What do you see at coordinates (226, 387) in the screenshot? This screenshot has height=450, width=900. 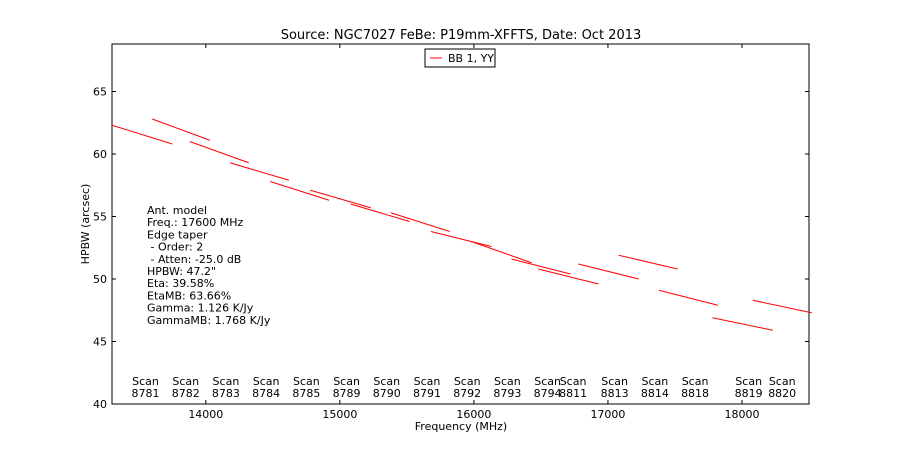 I see `scan-label: Scan 8783` at bounding box center [226, 387].